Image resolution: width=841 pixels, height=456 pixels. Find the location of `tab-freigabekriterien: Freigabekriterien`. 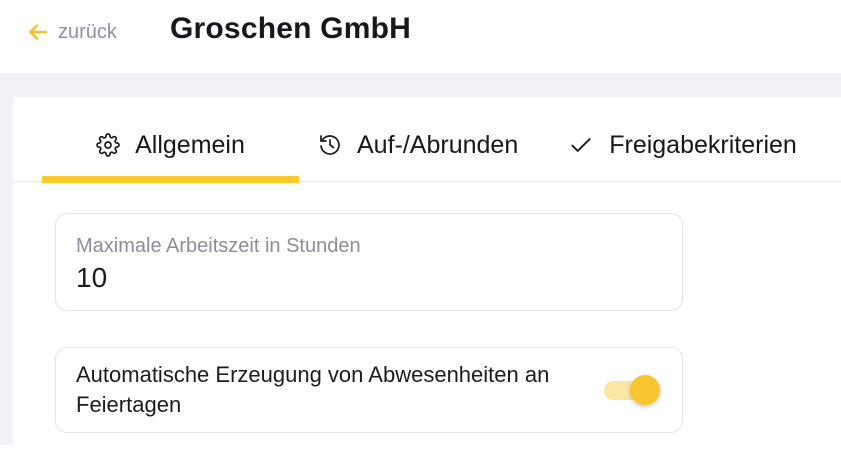

tab-freigabekriterien: Freigabekriterien is located at coordinates (683, 139).